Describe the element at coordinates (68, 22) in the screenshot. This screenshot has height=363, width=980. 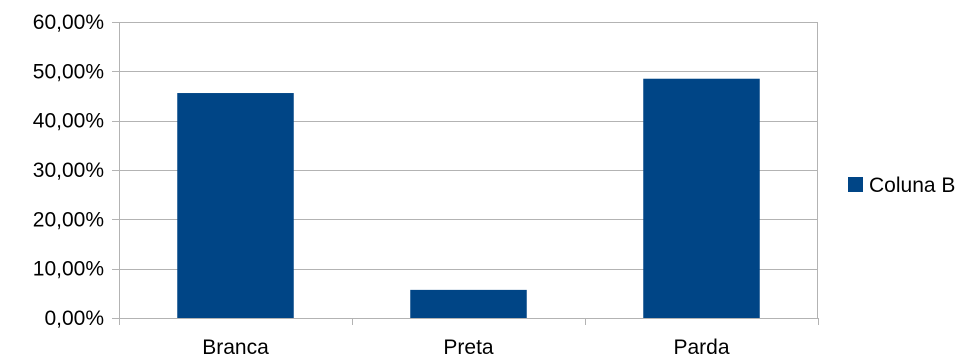
I see `y-tick-label: 60,00%` at that location.